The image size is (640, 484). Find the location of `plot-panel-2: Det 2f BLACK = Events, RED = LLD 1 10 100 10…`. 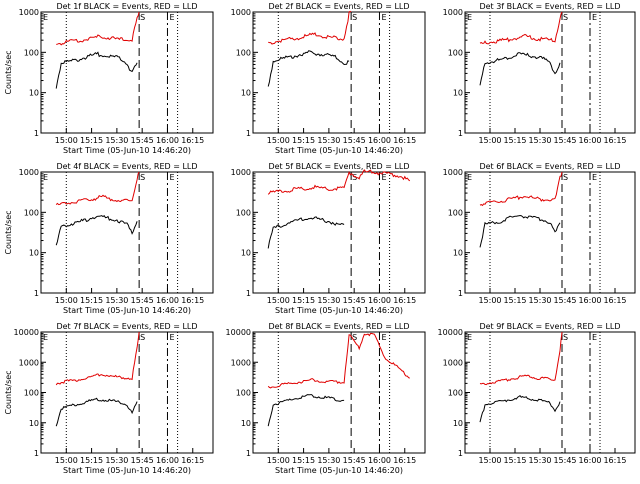

plot-panel-2: Det 2f BLACK = Events, RED = LLD 1 10 100 10… is located at coordinates (328, 78).